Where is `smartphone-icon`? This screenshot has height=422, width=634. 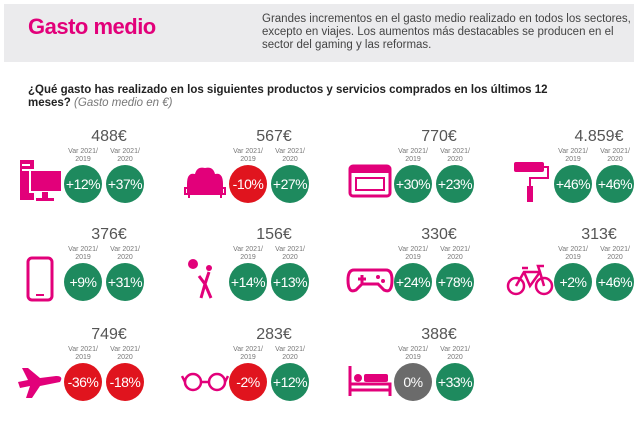
smartphone-icon is located at coordinates (40, 279).